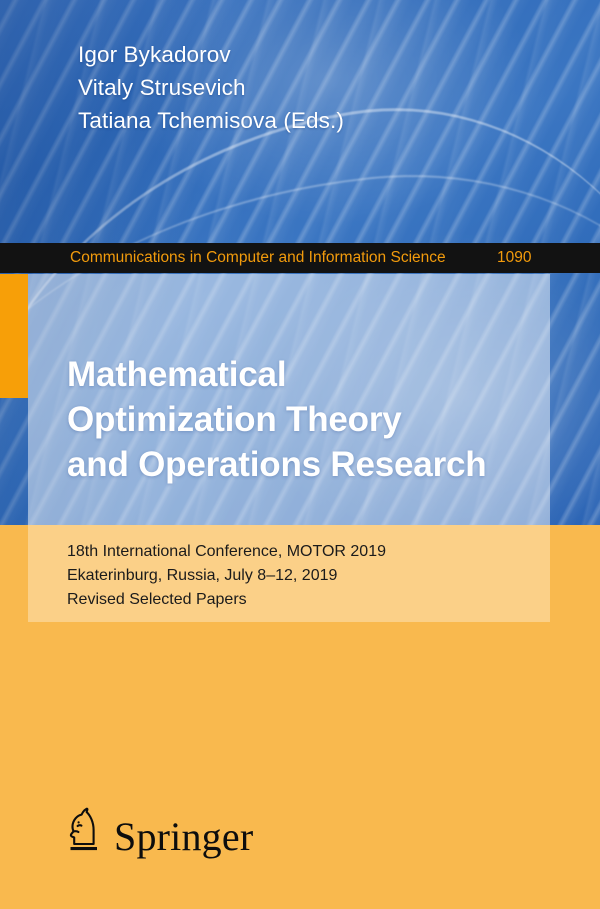  I want to click on subtitle-line-3: Revised Selected Papers, so click(157, 599).